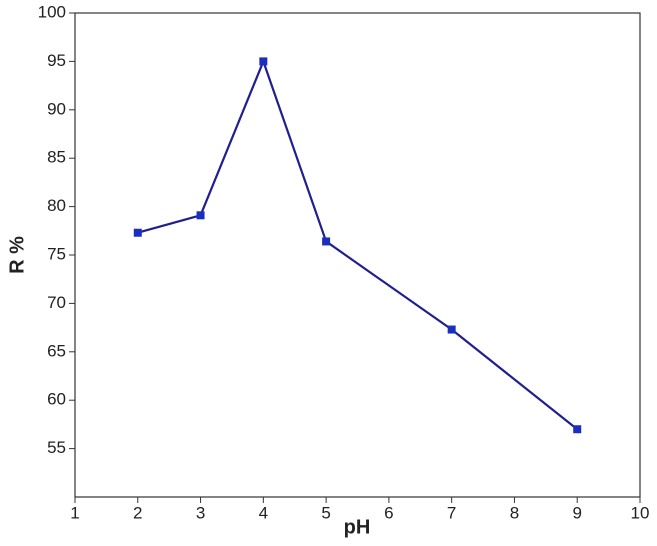  What do you see at coordinates (56, 205) in the screenshot?
I see `y-tick-label: 80` at bounding box center [56, 205].